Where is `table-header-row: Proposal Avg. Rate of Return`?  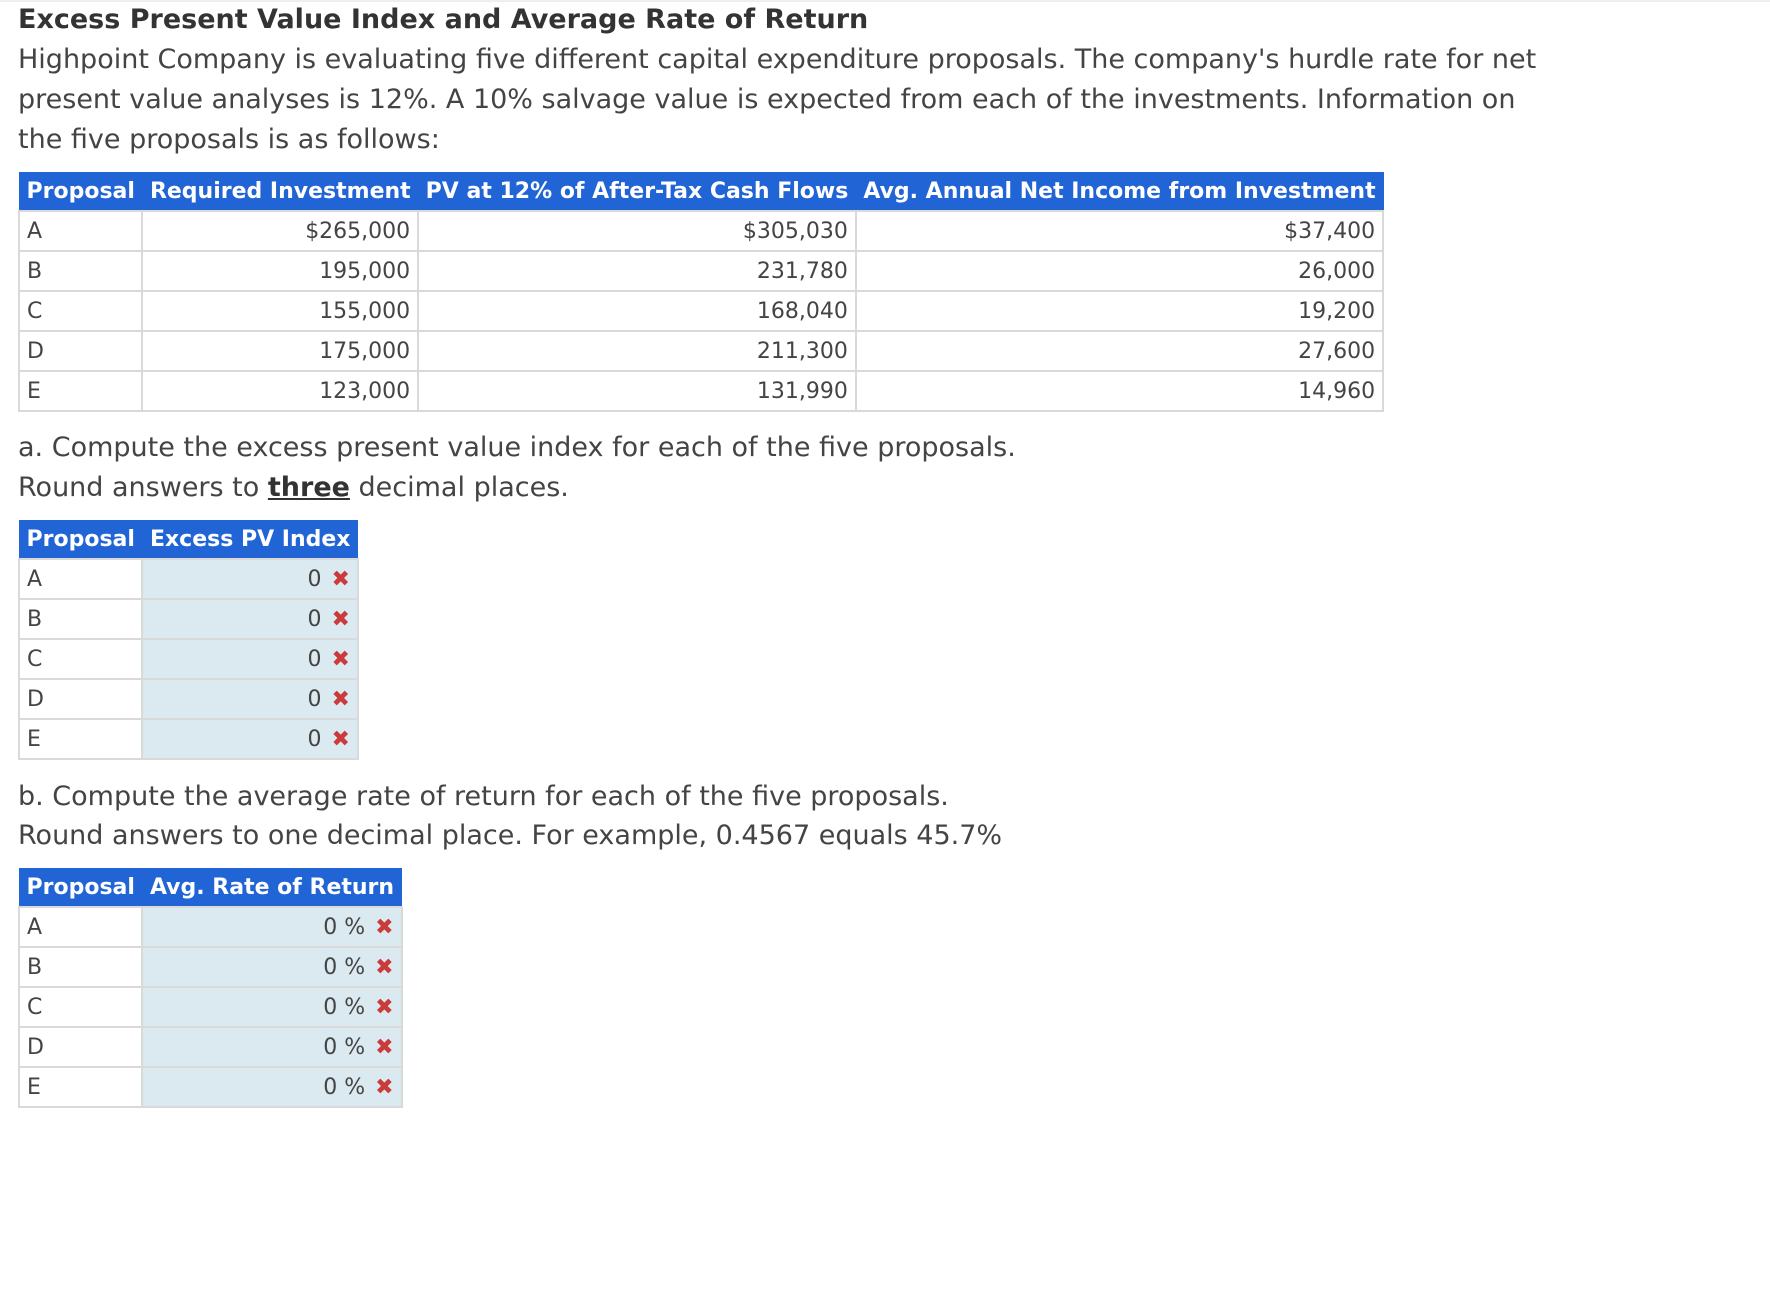
table-header-row: Proposal Avg. Rate of Return is located at coordinates (210, 888).